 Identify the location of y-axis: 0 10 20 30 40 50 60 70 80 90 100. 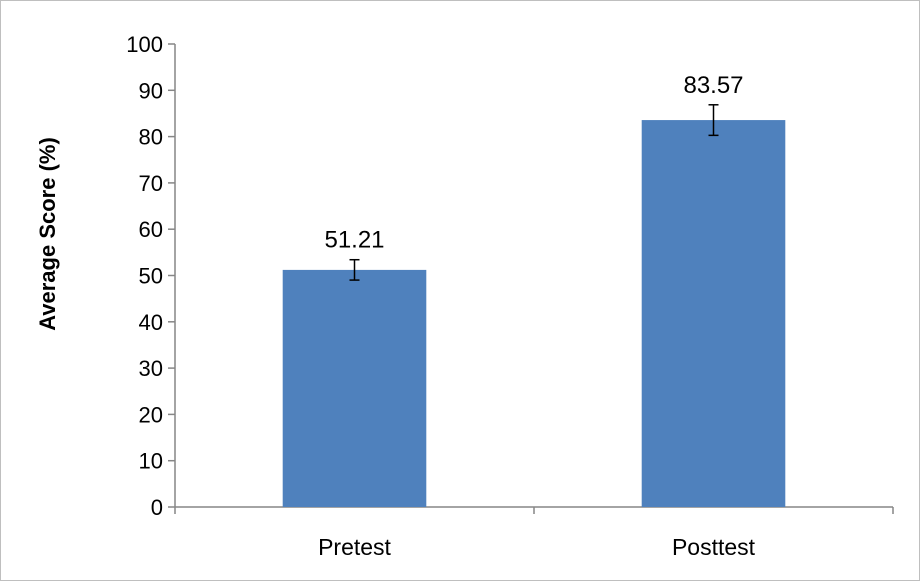
(151, 276).